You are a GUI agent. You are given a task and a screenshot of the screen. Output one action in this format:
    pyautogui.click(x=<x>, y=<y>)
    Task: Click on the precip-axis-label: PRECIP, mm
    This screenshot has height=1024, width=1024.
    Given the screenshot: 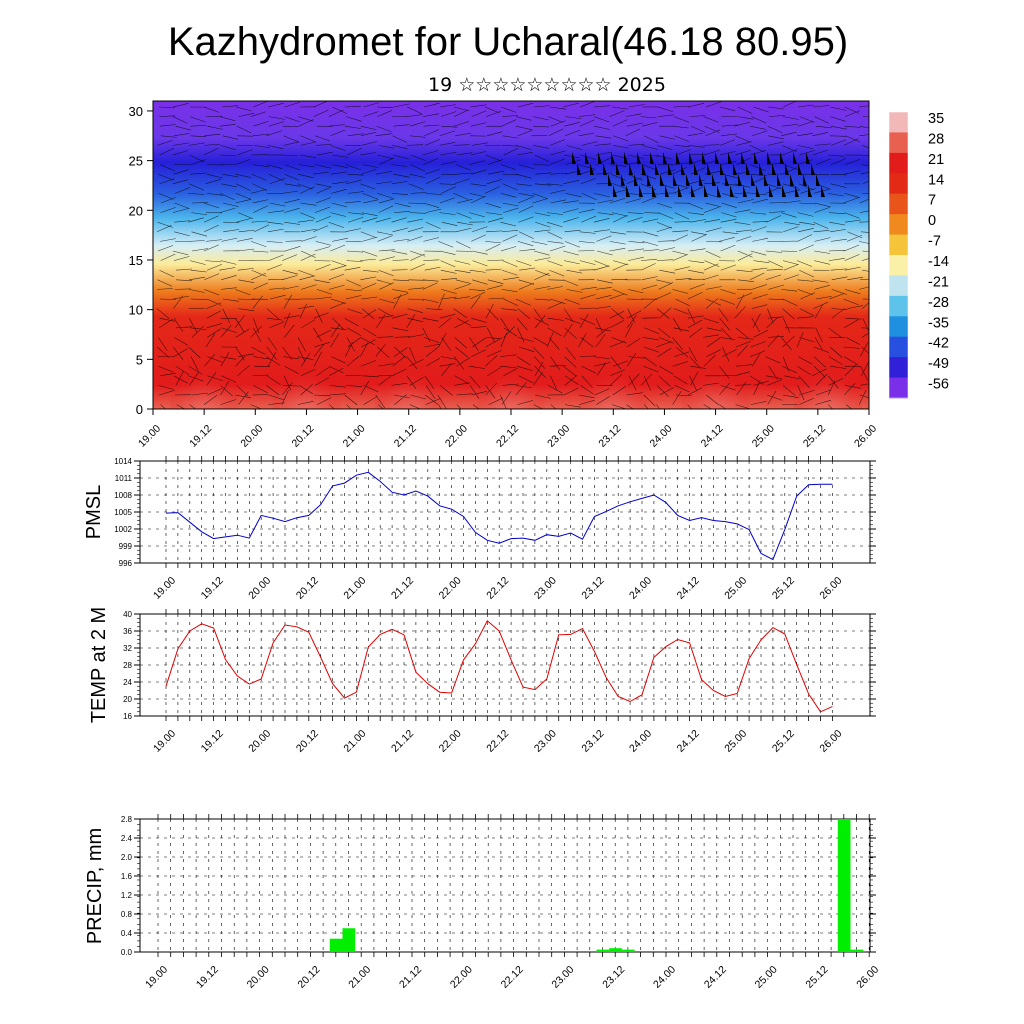 What is the action you would take?
    pyautogui.click(x=95, y=886)
    